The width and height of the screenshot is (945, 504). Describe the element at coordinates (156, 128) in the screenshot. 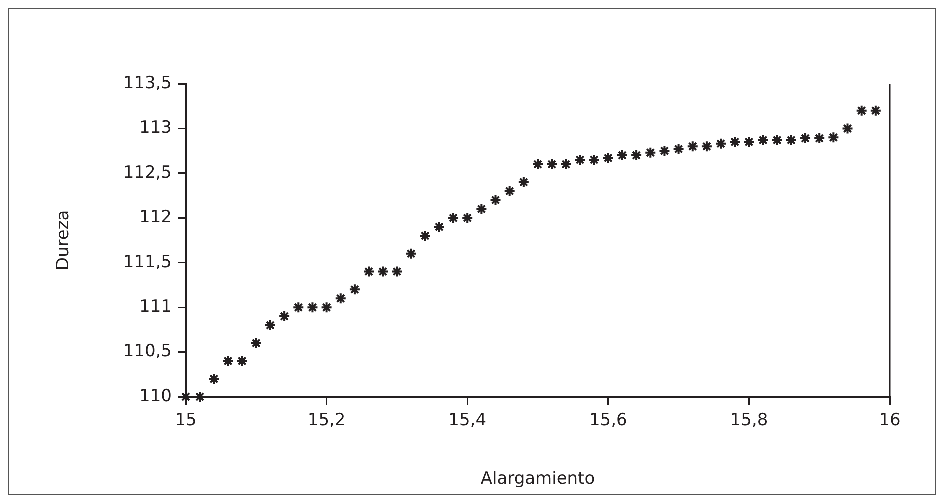

I see `y-tick-label: 113` at that location.